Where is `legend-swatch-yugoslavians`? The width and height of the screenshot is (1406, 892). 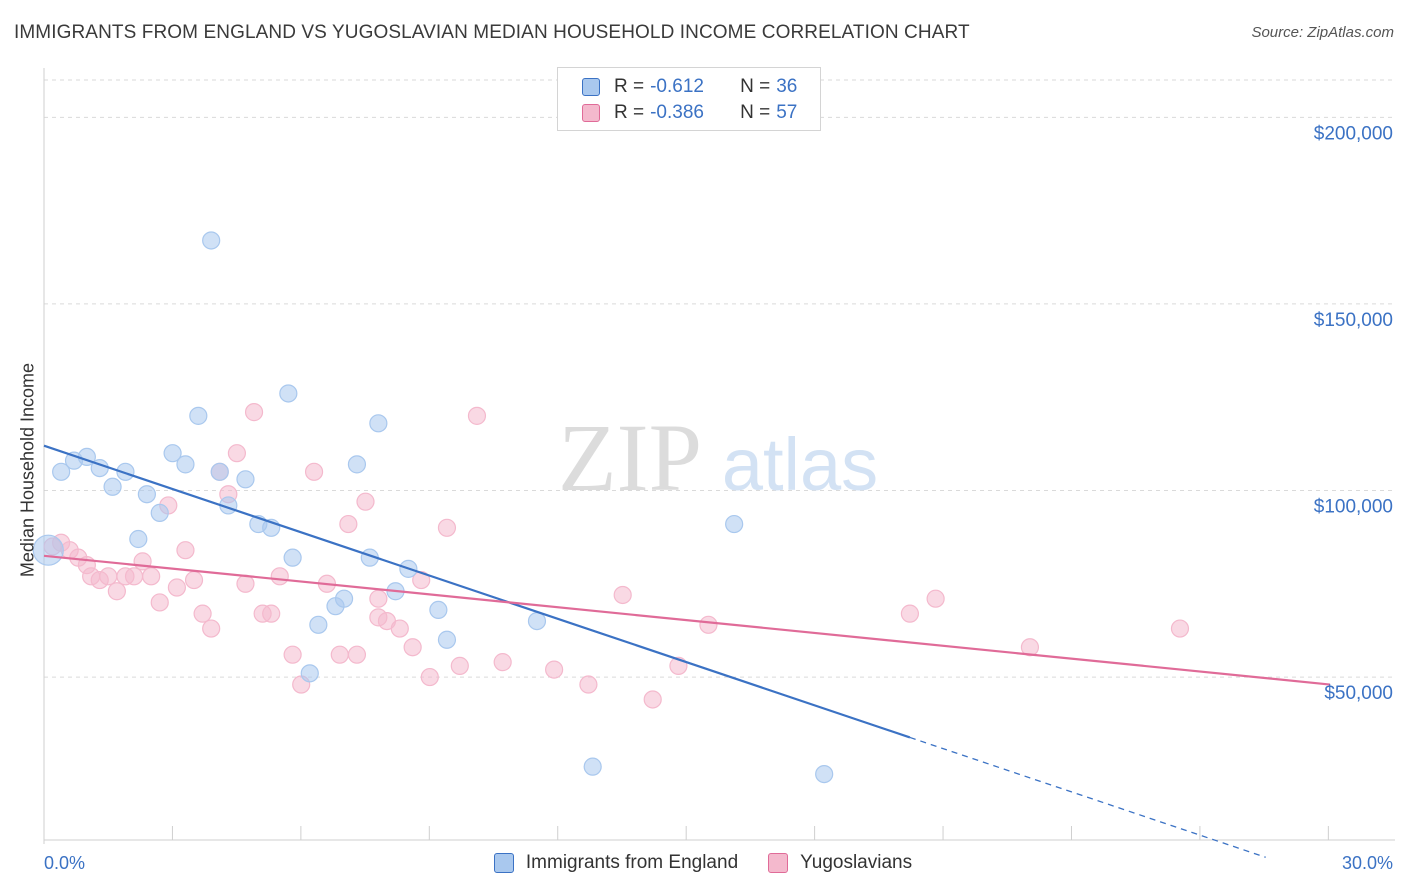
legend-swatch-yugoslavians is located at coordinates (778, 863).